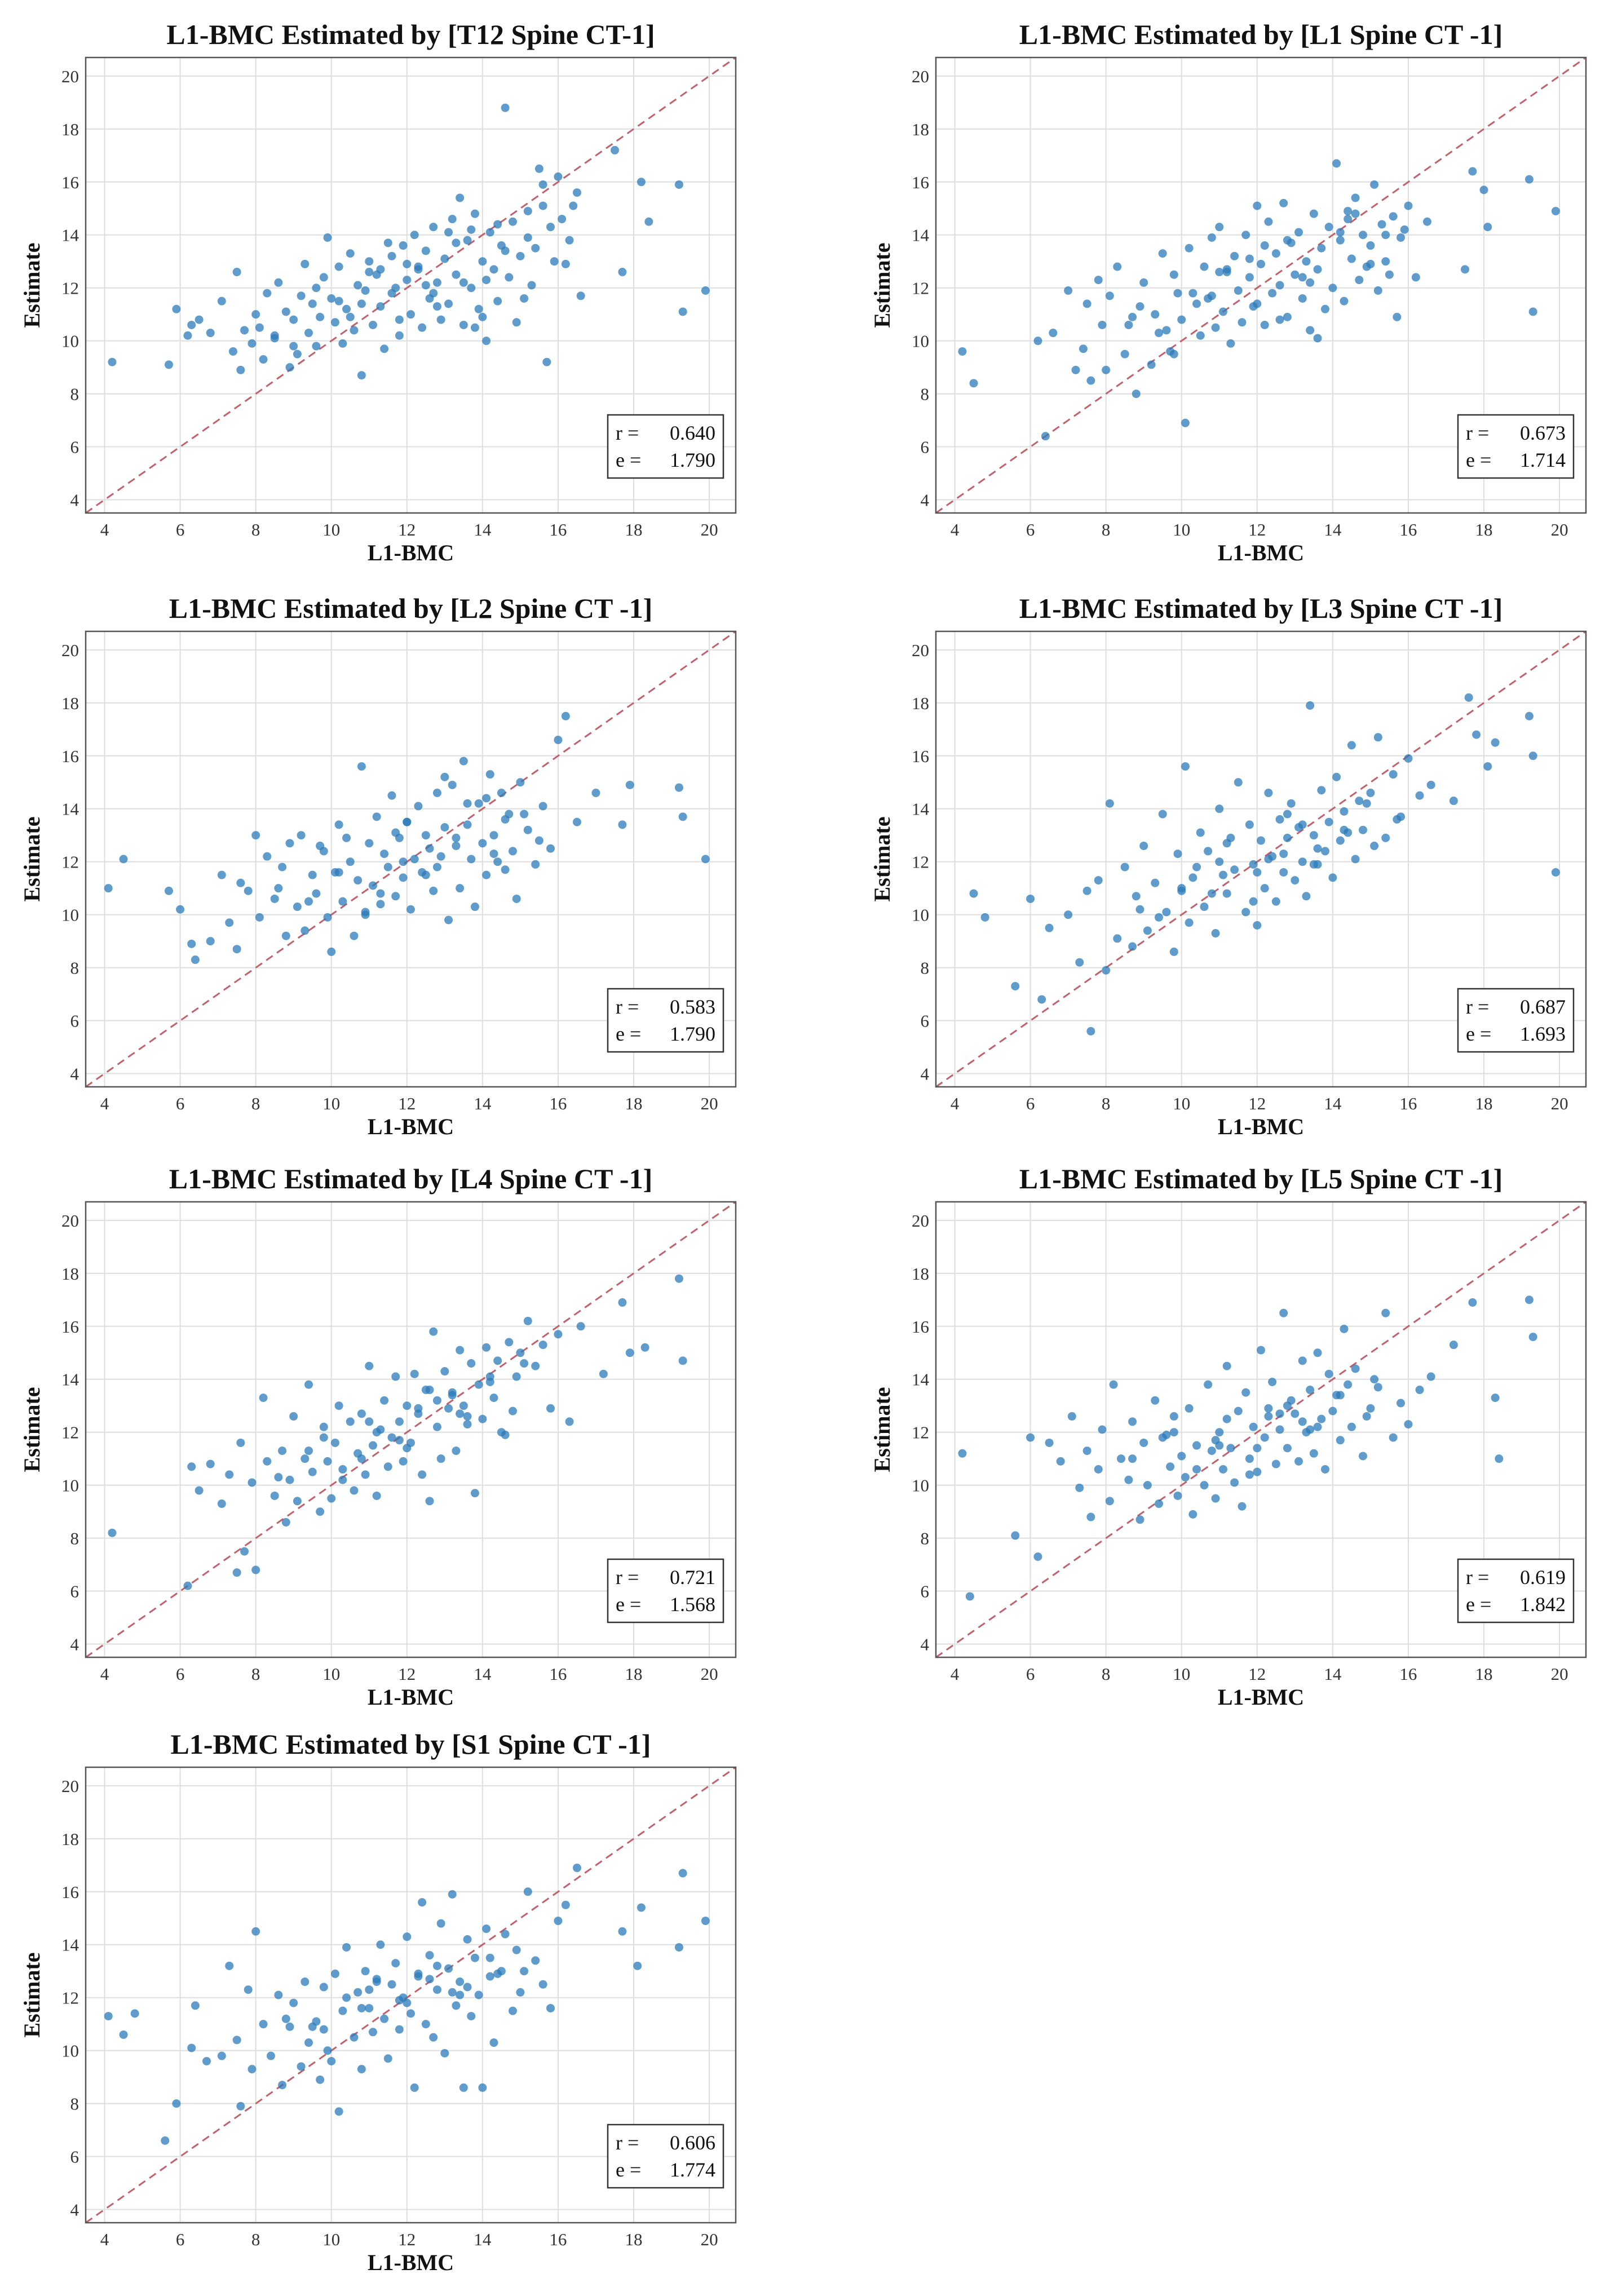  I want to click on y-tick-label: 18, so click(70, 1274).